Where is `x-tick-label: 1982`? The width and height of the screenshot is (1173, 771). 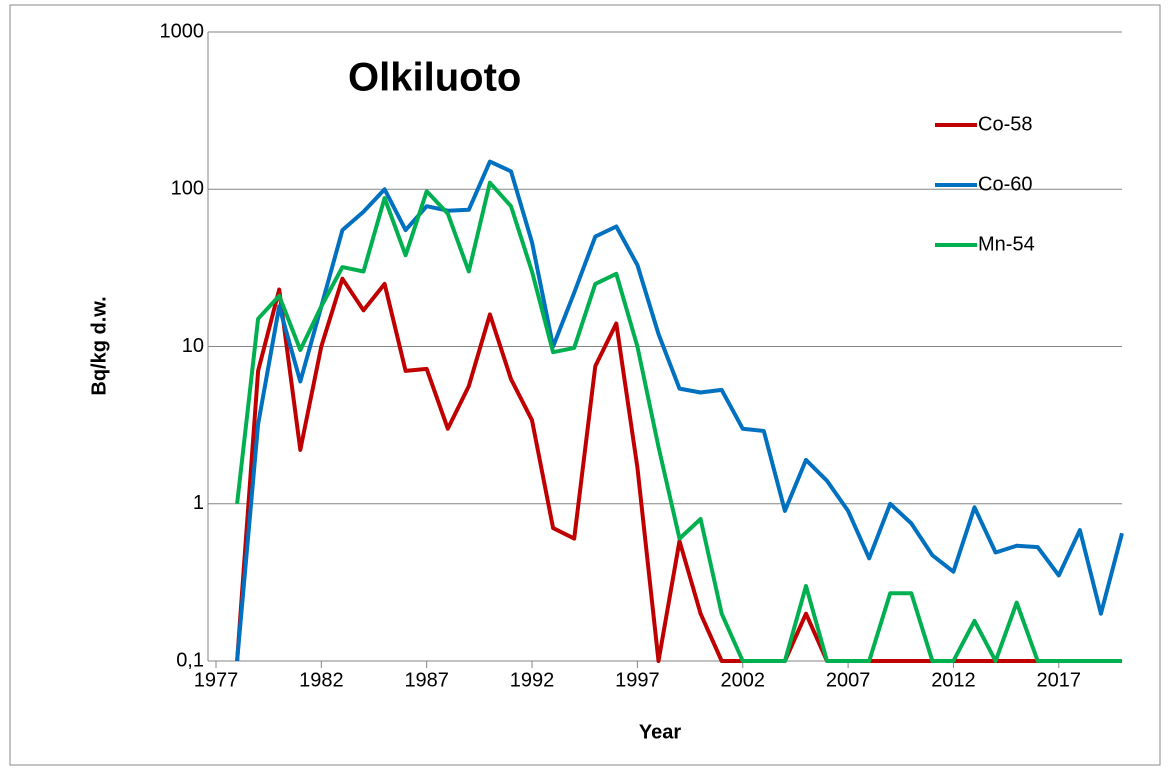 x-tick-label: 1982 is located at coordinates (321, 680).